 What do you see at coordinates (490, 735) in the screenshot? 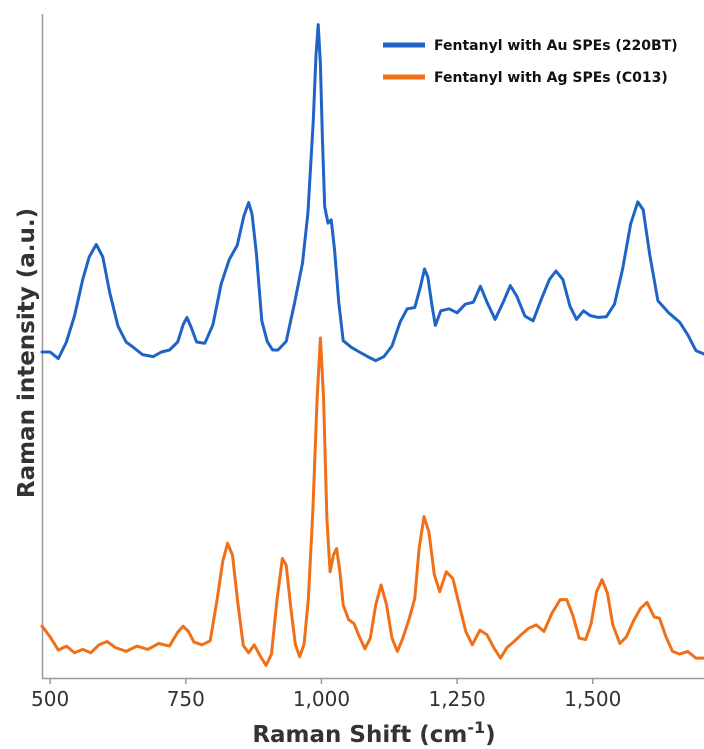
I see `x-axis-title-suffix: )` at bounding box center [490, 735].